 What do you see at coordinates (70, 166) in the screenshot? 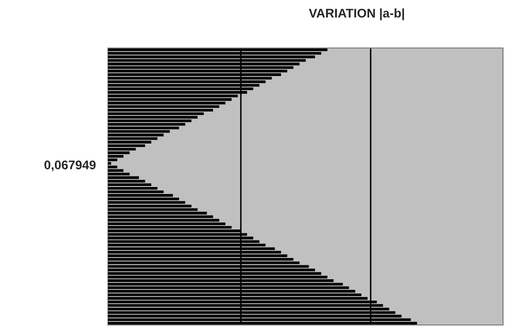
I see `text: 0,067949` at bounding box center [70, 166].